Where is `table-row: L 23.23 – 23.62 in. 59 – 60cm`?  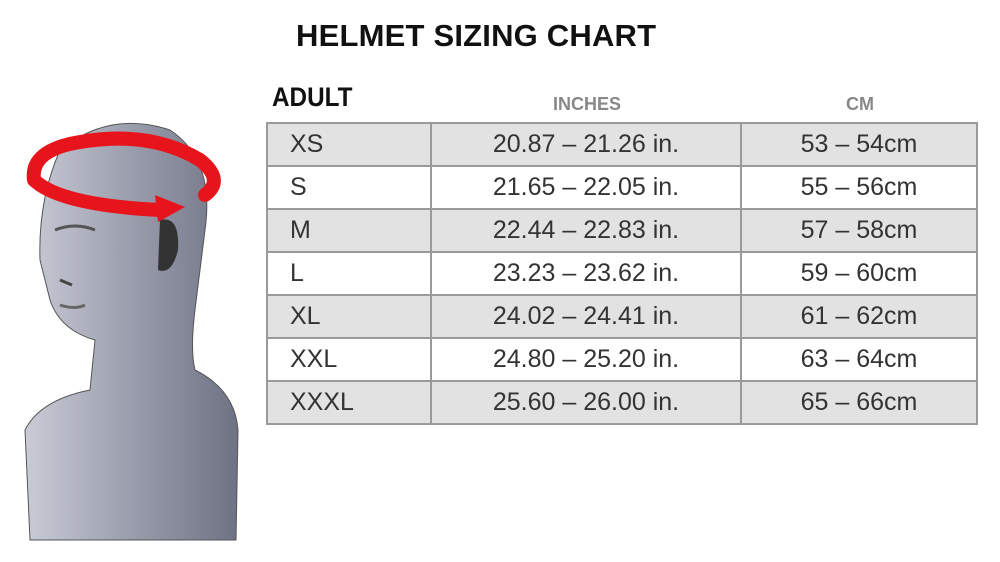 table-row: L 23.23 – 23.62 in. 59 – 60cm is located at coordinates (622, 273).